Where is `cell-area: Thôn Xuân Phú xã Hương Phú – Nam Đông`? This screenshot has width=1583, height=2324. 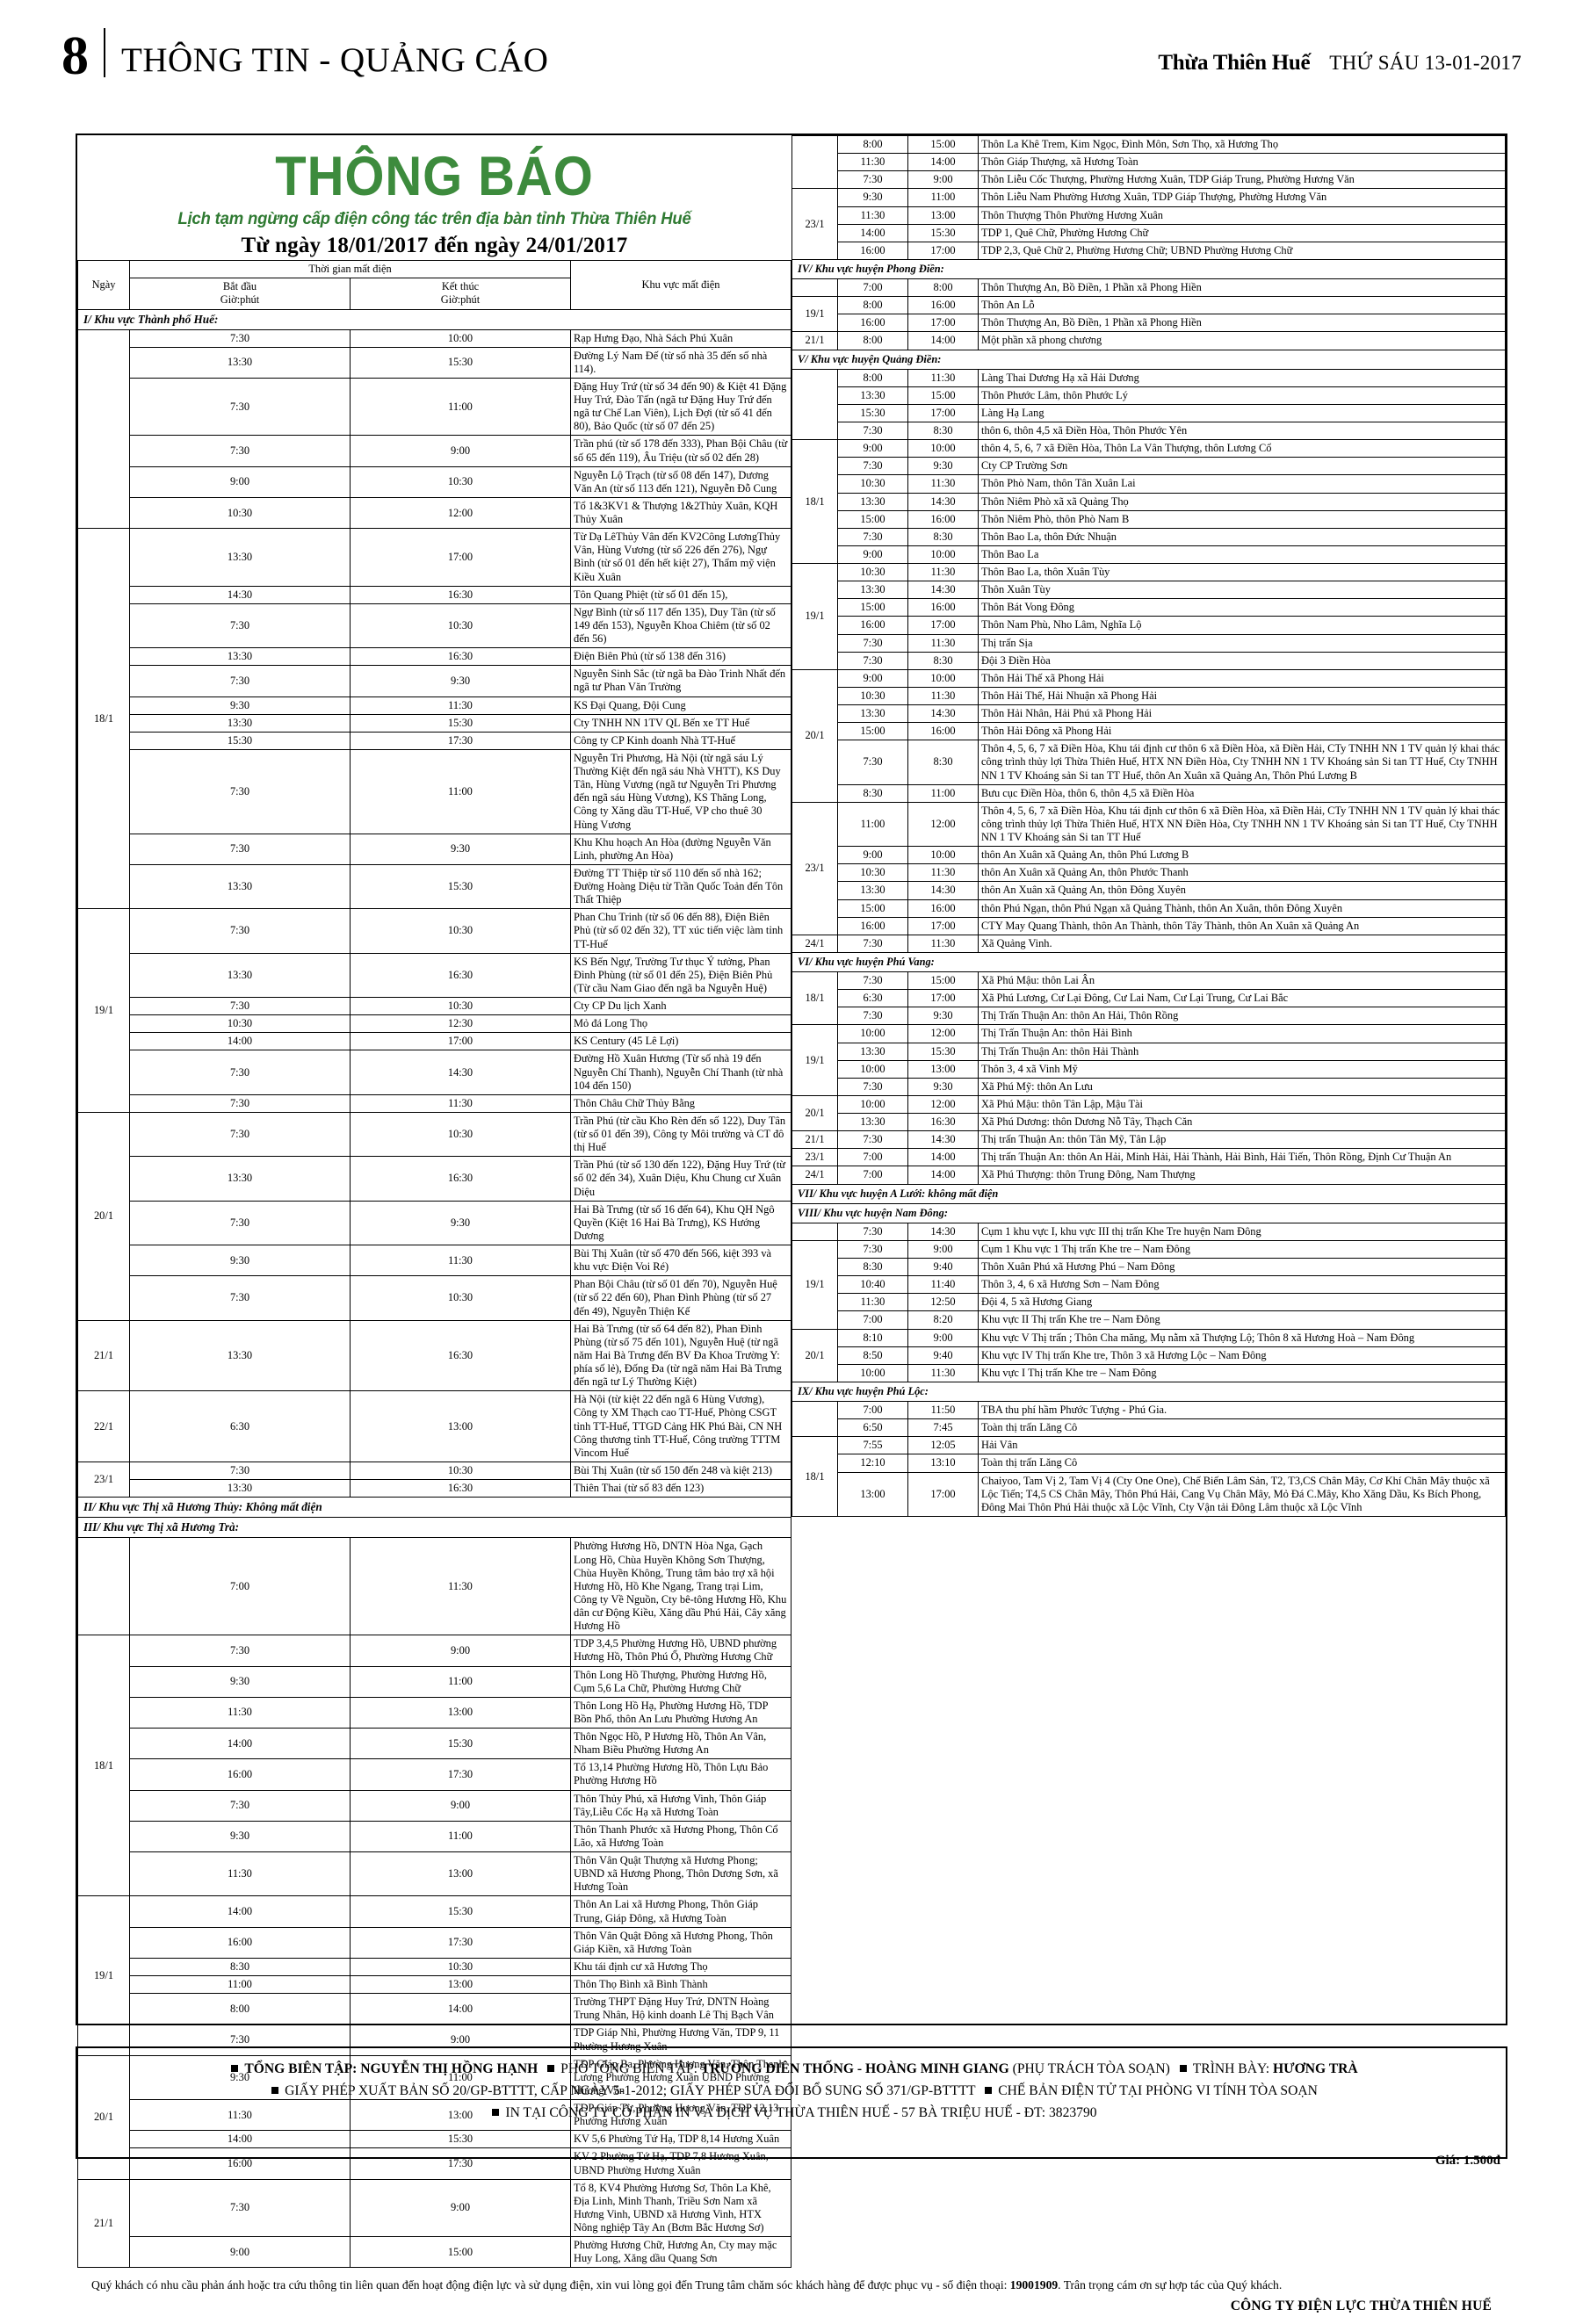 cell-area: Thôn Xuân Phú xã Hương Phú – Nam Đông is located at coordinates (1242, 1267).